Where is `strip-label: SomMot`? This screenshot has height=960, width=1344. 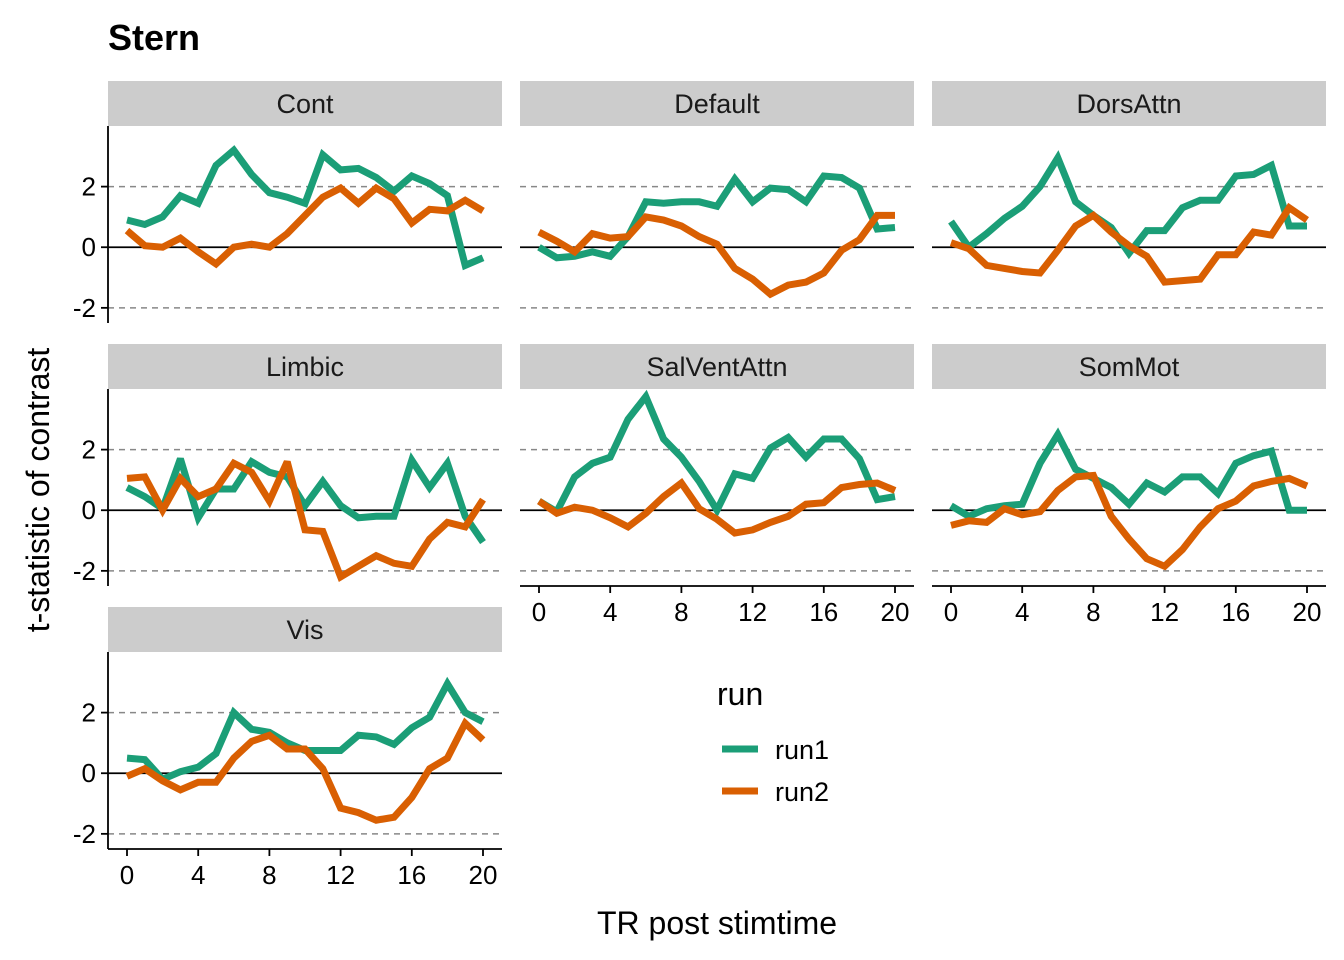
strip-label: SomMot is located at coordinates (1129, 367).